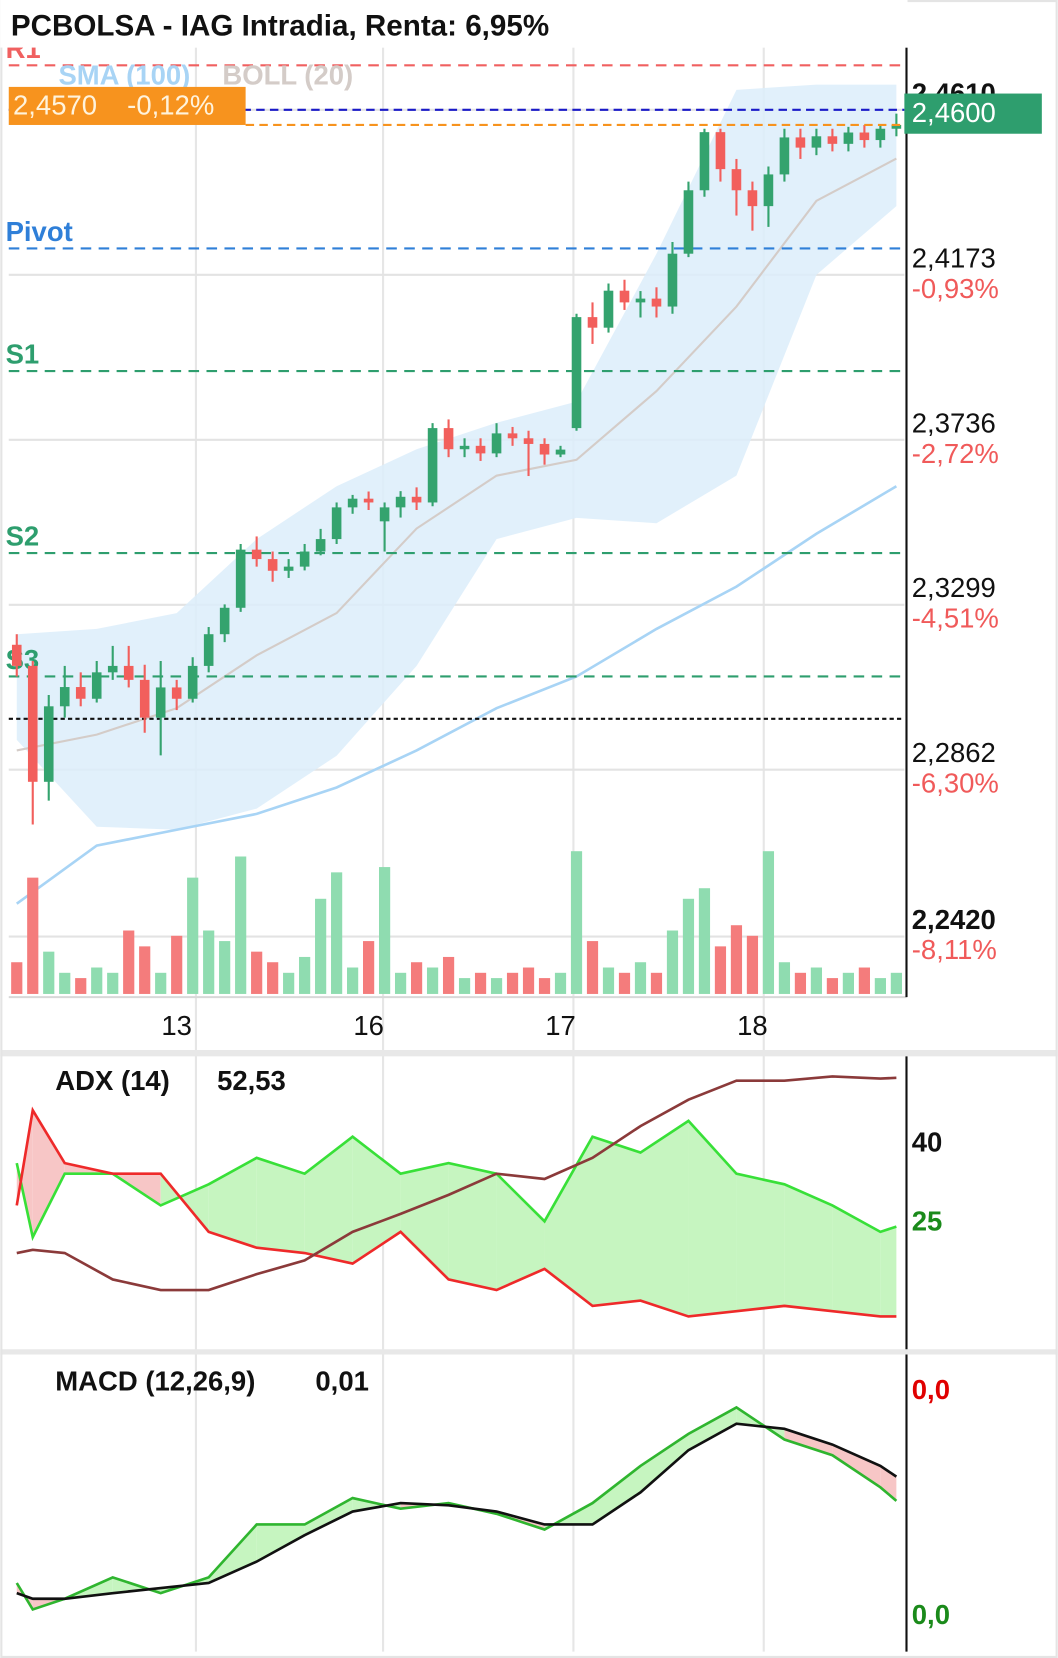 The width and height of the screenshot is (1058, 1658). I want to click on y-tick-label: 2,3299, so click(954, 587).